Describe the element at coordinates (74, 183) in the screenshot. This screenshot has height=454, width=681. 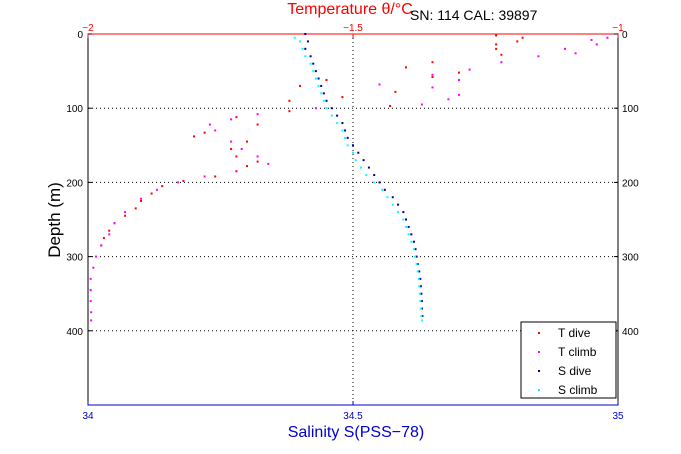
I see `y-tick-label-left: 200` at that location.